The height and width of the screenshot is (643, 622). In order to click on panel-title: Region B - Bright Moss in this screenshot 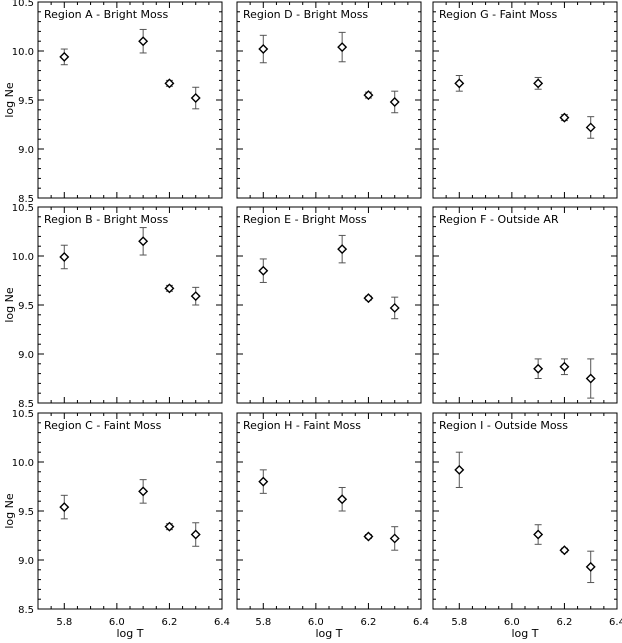, I will do `click(106, 219)`.